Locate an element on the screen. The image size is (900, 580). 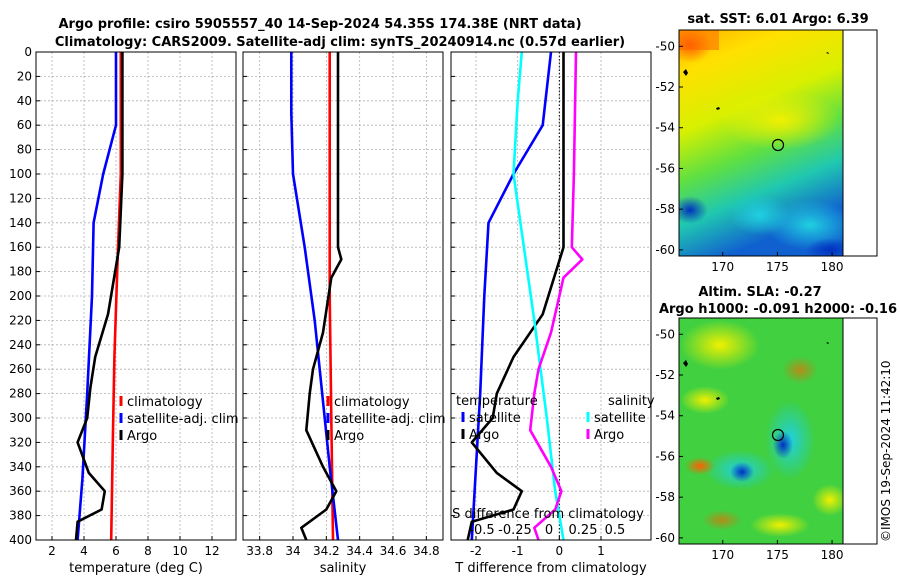
x-tick-label: 2 is located at coordinates (52, 551).